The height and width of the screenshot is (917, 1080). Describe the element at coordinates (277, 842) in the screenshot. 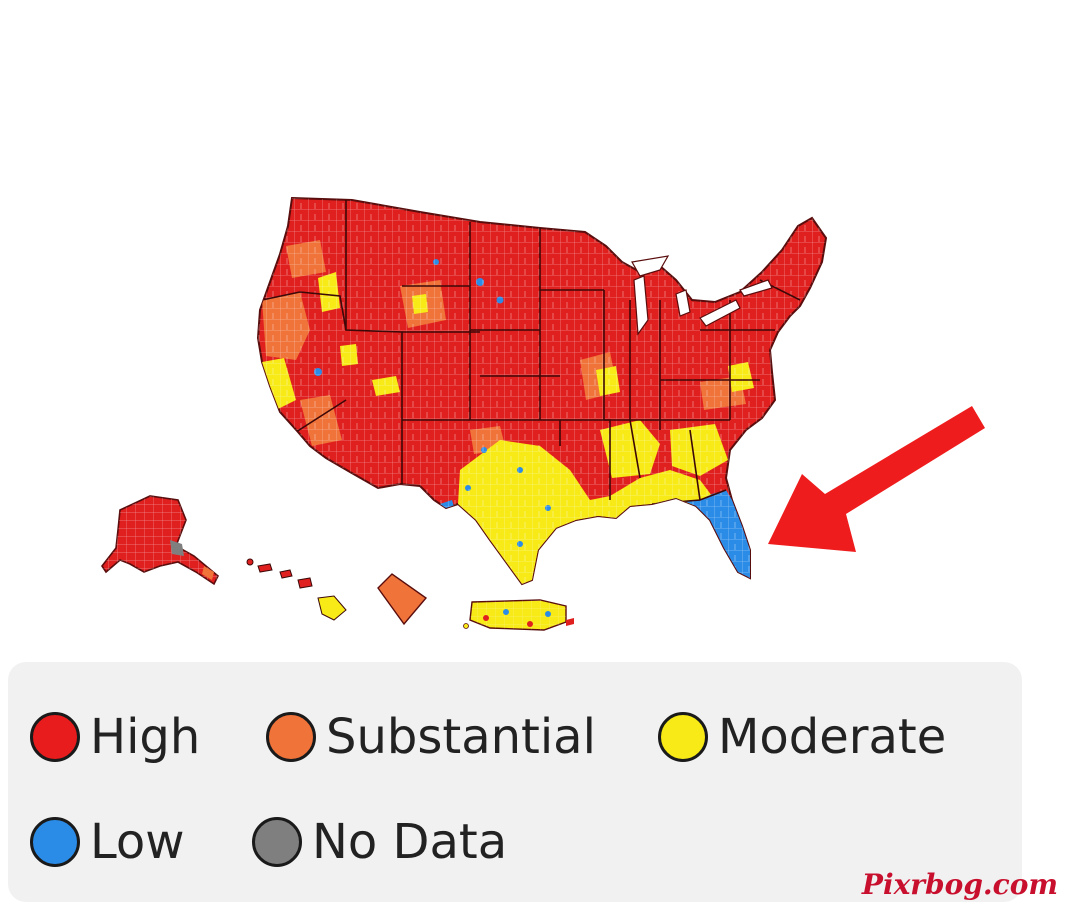

I see `no-data-swatch-icon` at that location.